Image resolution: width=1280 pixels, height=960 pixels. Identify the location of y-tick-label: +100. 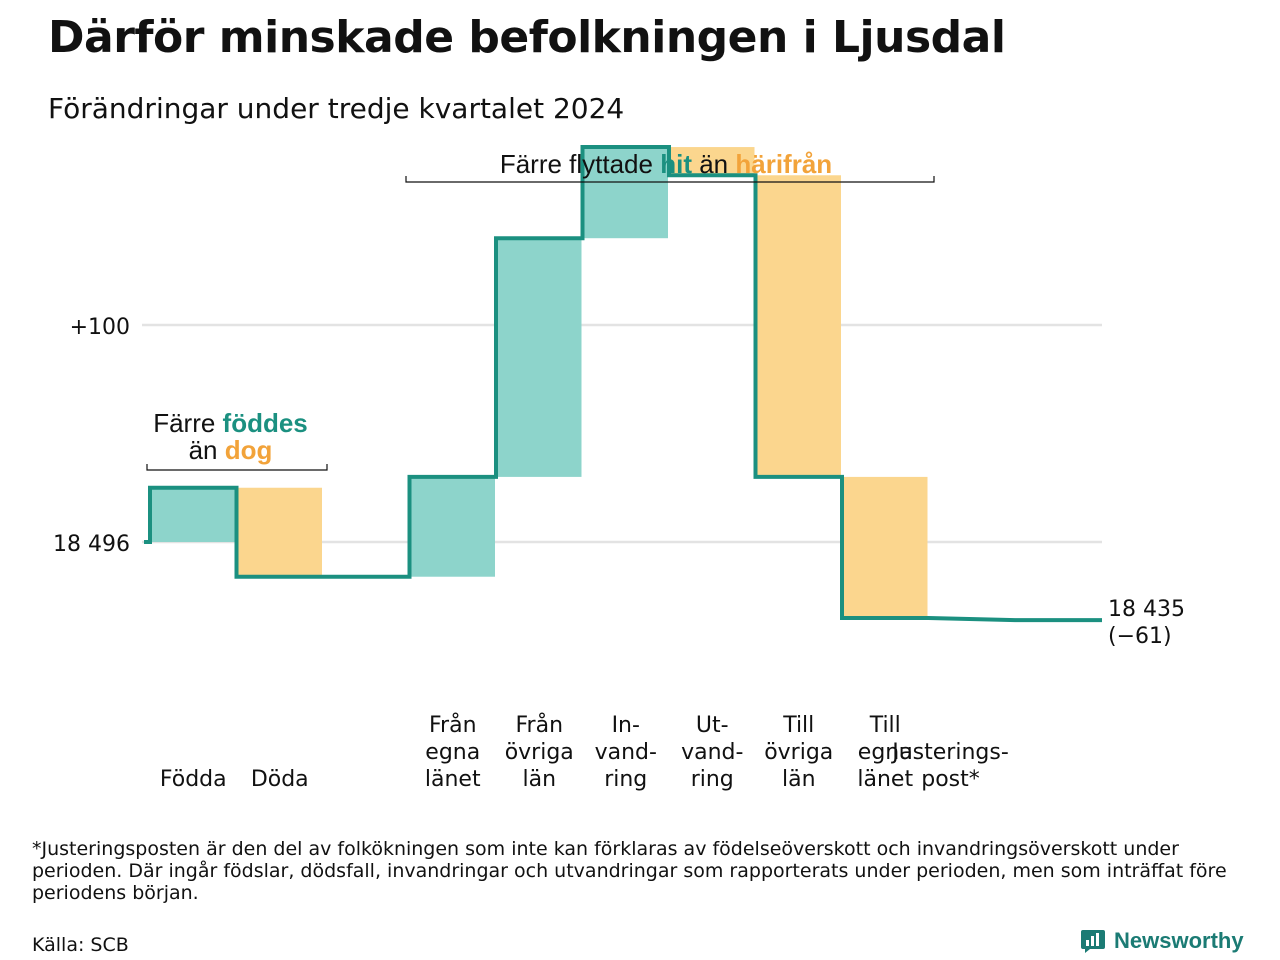
(100, 327).